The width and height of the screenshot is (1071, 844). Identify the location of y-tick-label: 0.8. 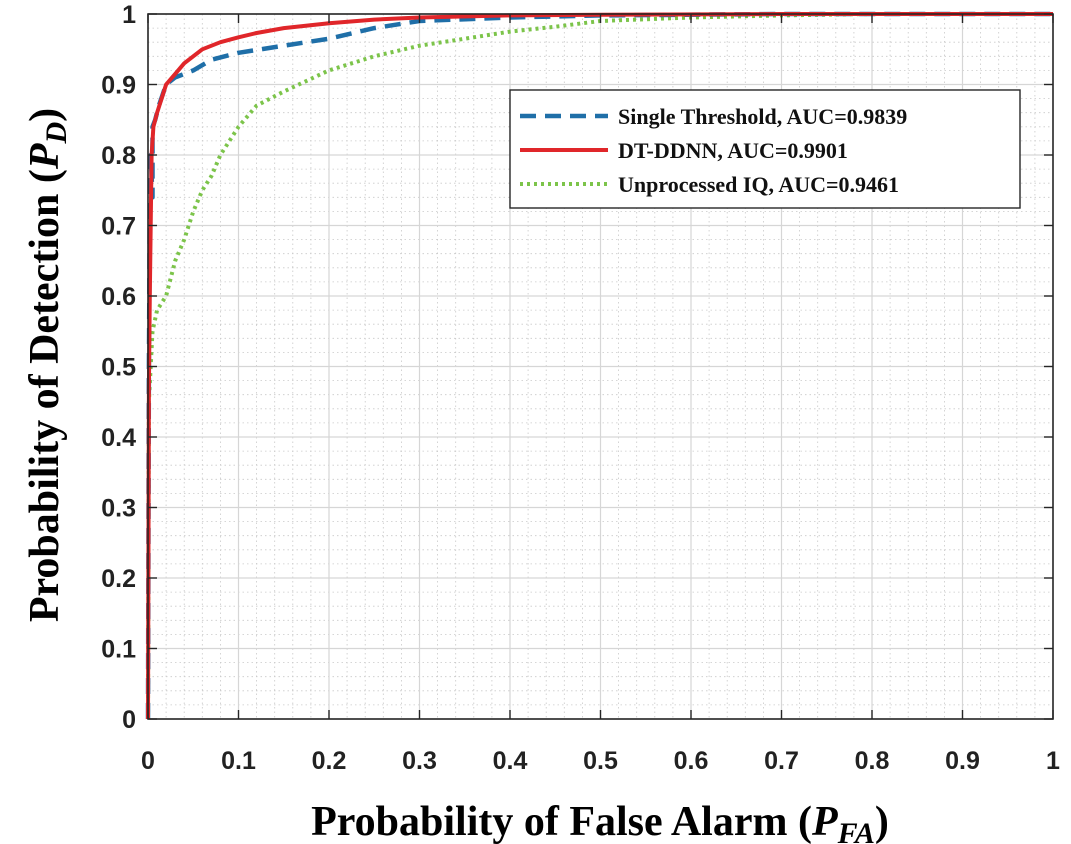
(118, 156).